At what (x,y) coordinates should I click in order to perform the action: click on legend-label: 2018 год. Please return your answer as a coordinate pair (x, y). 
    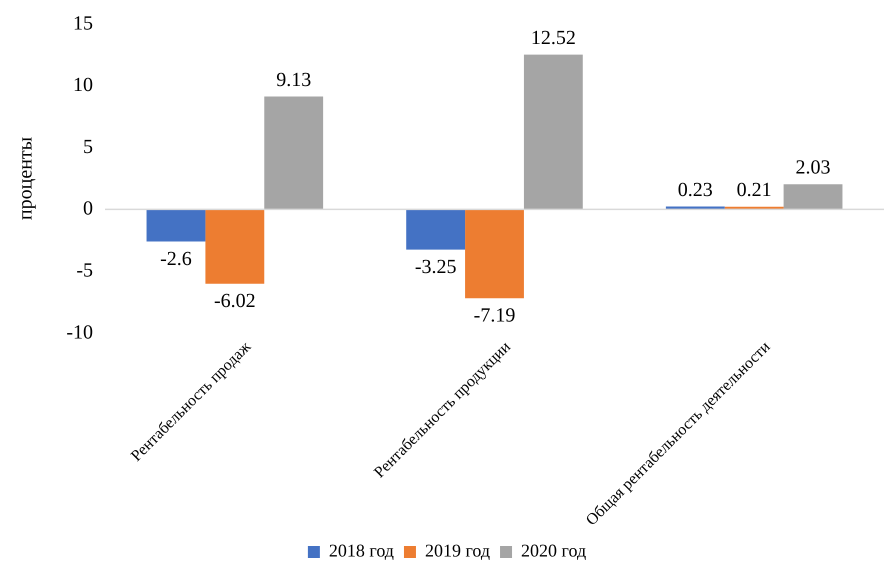
    Looking at the image, I should click on (361, 550).